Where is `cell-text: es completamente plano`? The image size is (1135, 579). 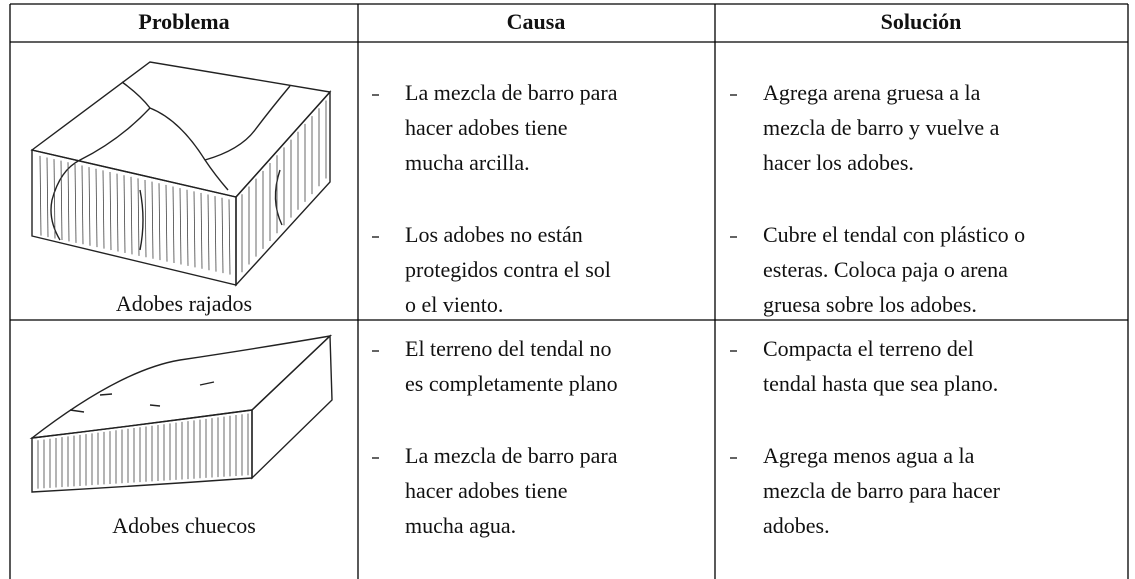 cell-text: es completamente plano is located at coordinates (511, 383).